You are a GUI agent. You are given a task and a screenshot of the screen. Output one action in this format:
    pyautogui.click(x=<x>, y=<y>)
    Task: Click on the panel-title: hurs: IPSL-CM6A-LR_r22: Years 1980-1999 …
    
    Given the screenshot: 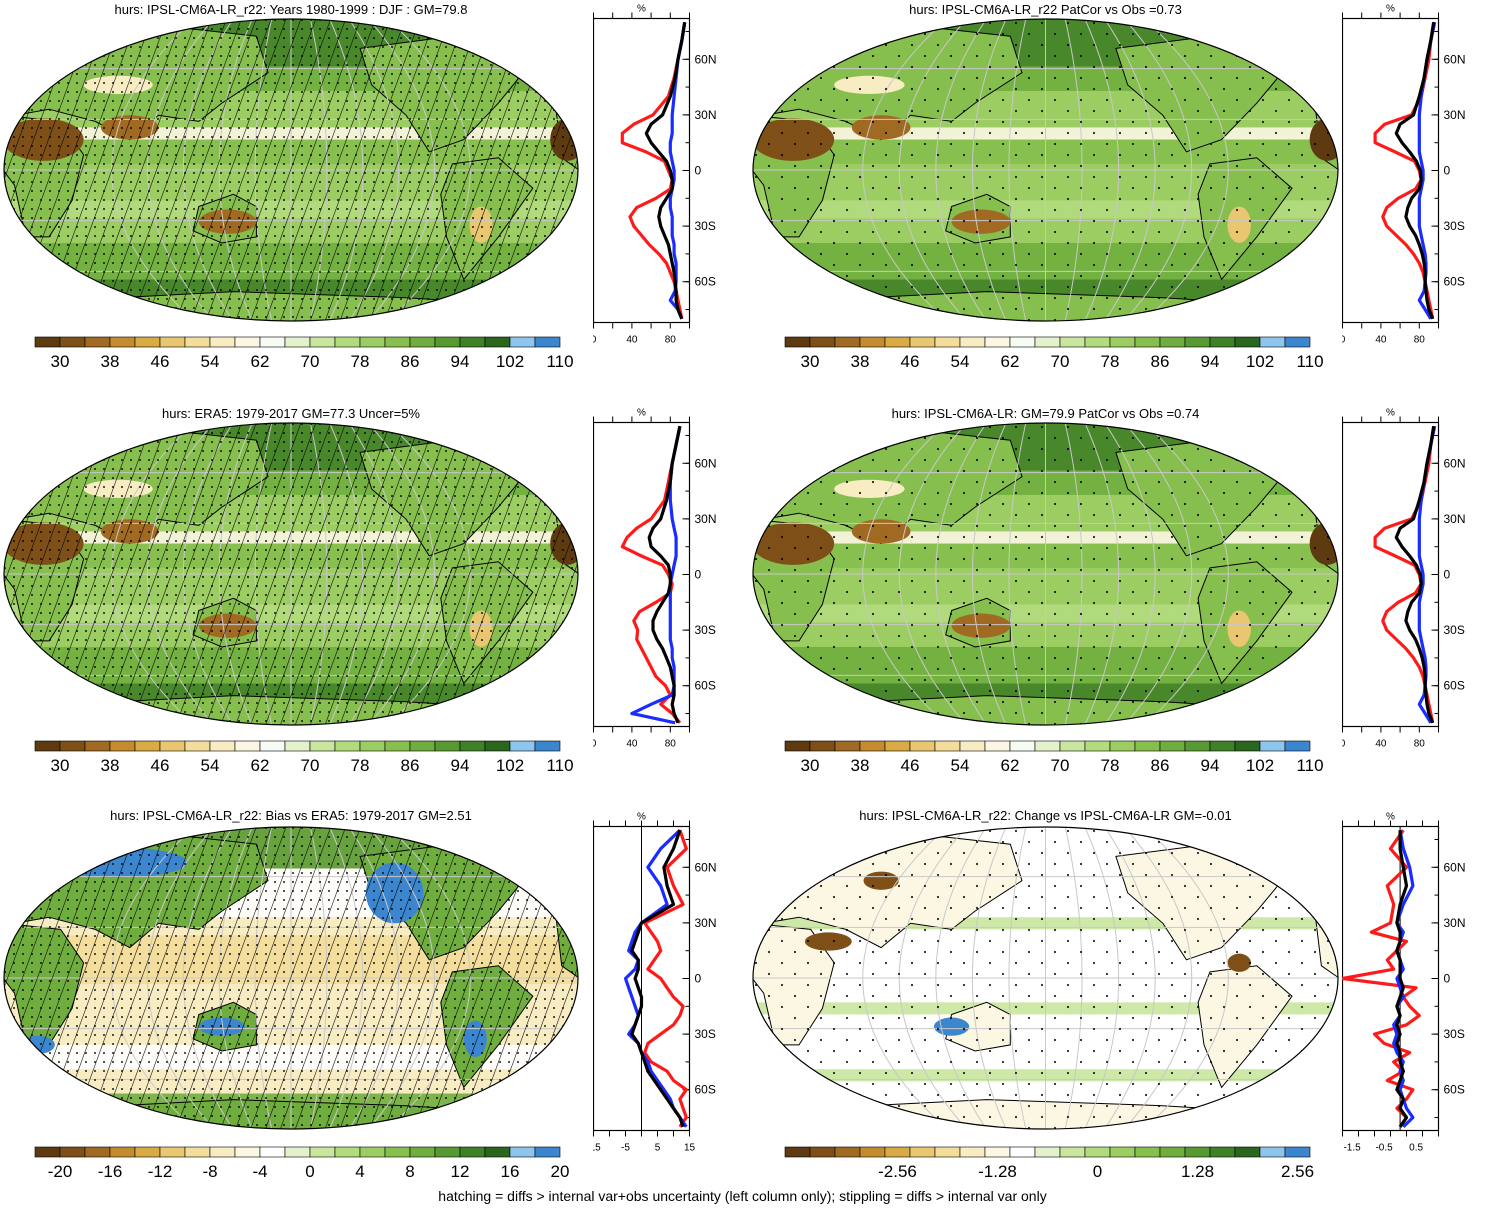 What is the action you would take?
    pyautogui.click(x=291, y=9)
    